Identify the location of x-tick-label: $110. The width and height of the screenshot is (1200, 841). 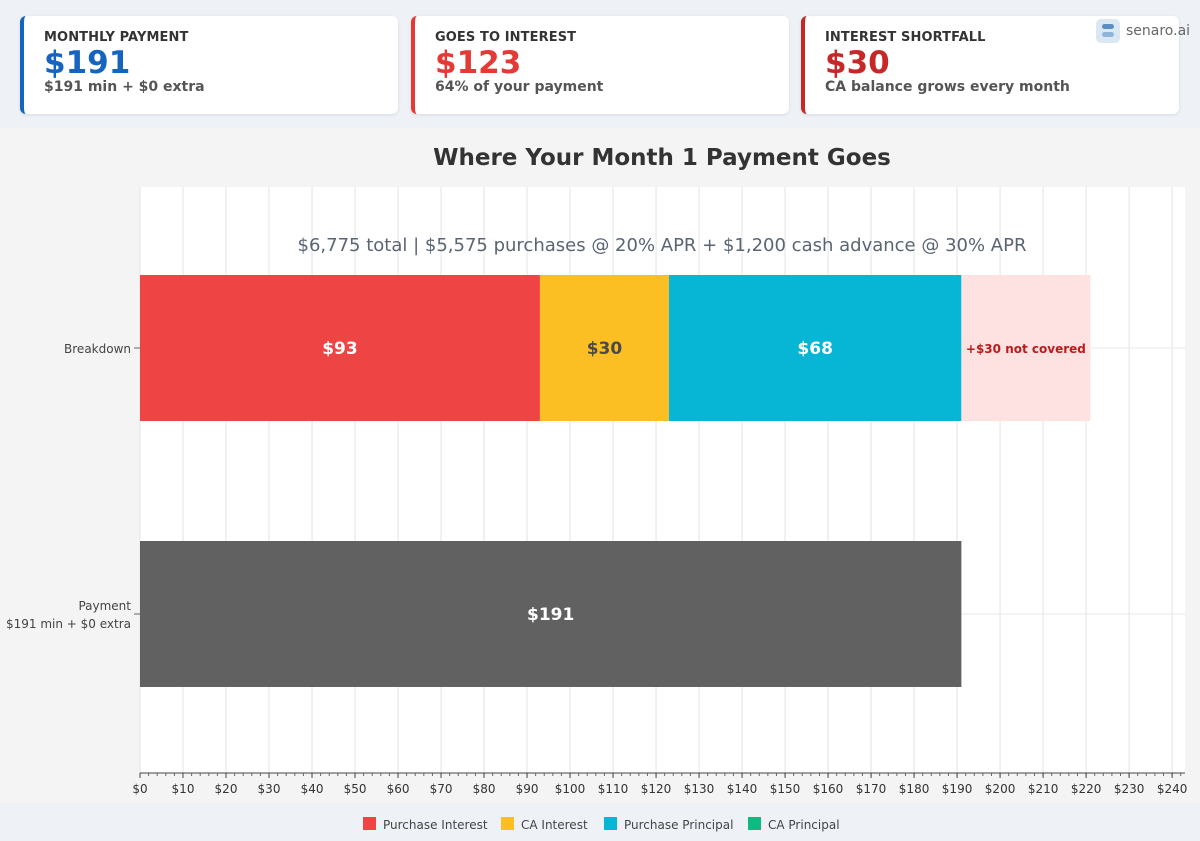
(613, 789).